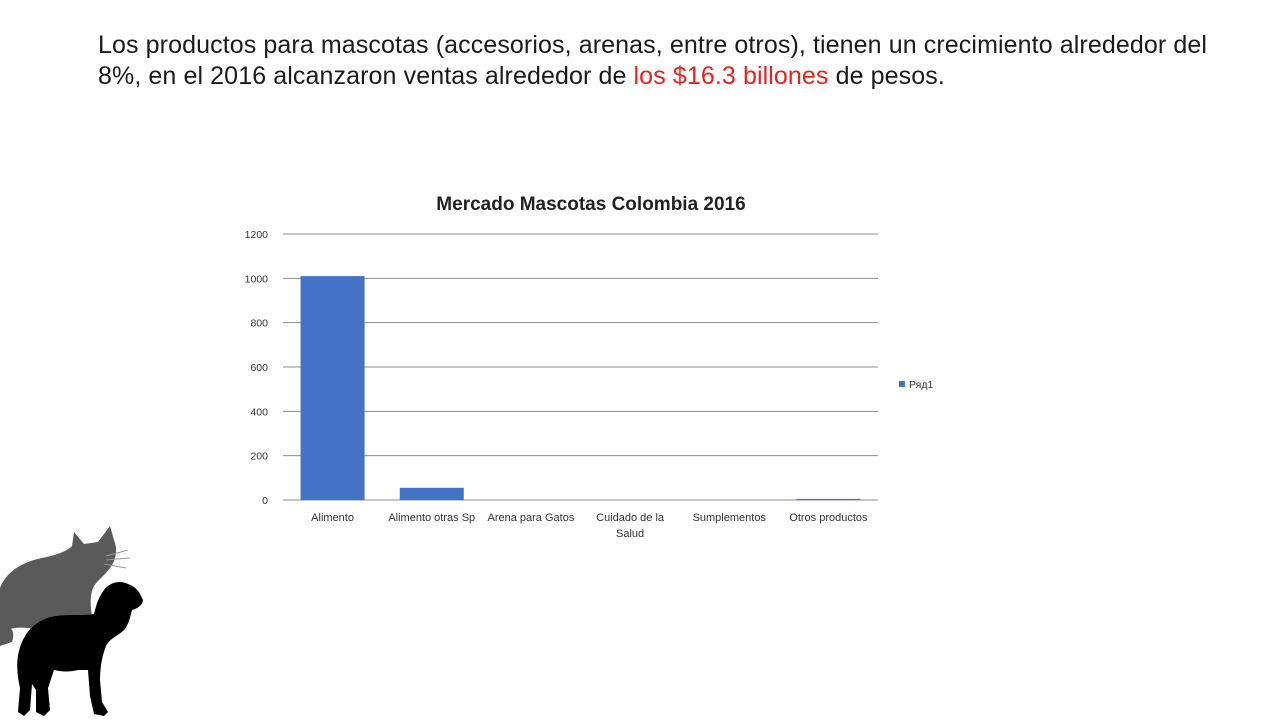 The width and height of the screenshot is (1280, 720). What do you see at coordinates (921, 385) in the screenshot?
I see `legend-label: Ряд1` at bounding box center [921, 385].